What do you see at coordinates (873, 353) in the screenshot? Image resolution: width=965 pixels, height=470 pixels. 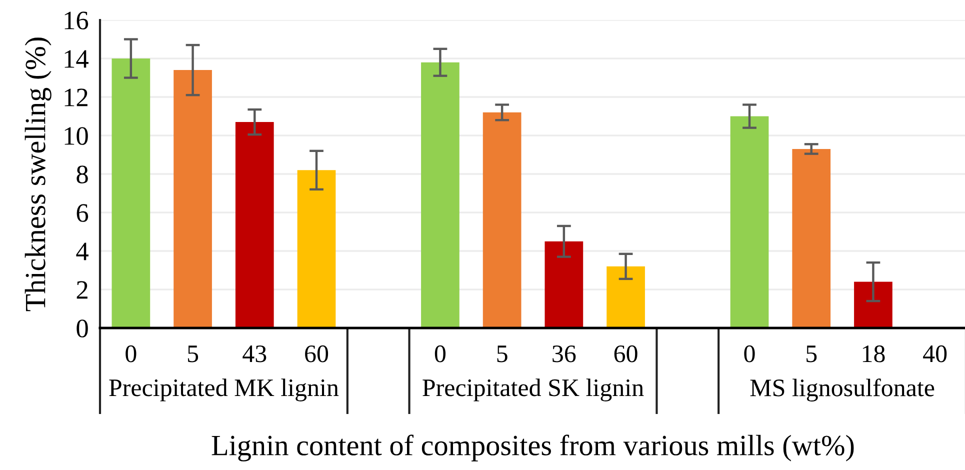 I see `x-tick-label: 18` at bounding box center [873, 353].